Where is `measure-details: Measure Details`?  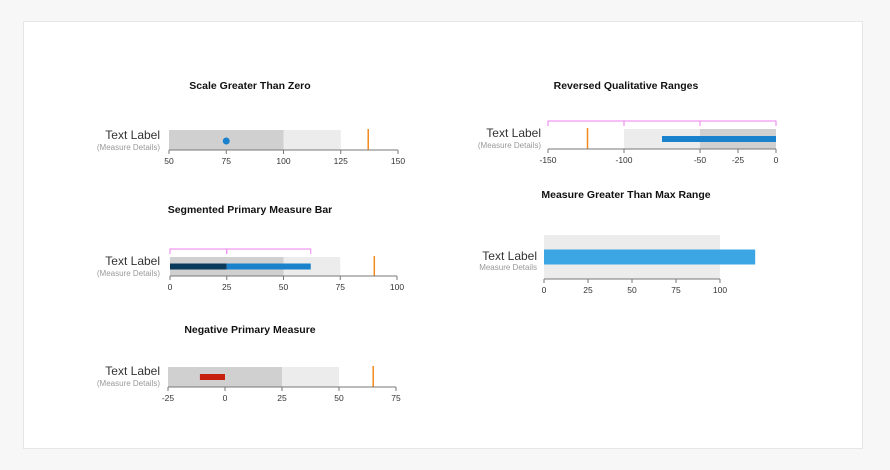
measure-details: Measure Details is located at coordinates (508, 267).